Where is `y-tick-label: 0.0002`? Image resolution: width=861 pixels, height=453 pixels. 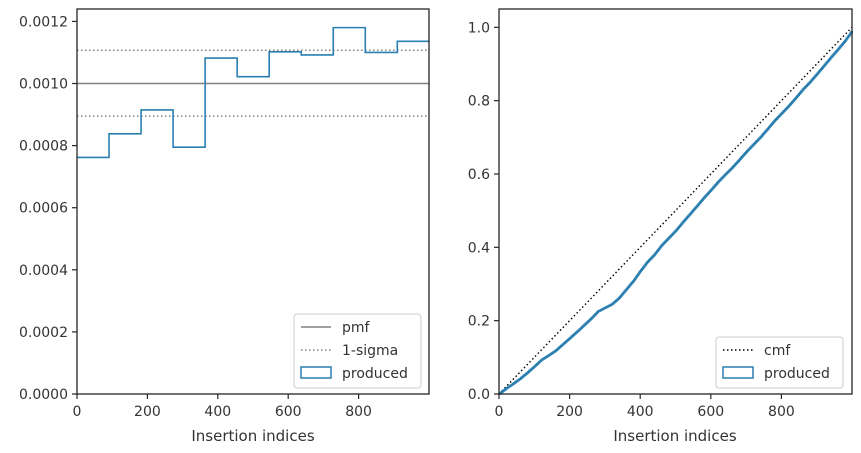
y-tick-label: 0.0002 is located at coordinates (43, 333).